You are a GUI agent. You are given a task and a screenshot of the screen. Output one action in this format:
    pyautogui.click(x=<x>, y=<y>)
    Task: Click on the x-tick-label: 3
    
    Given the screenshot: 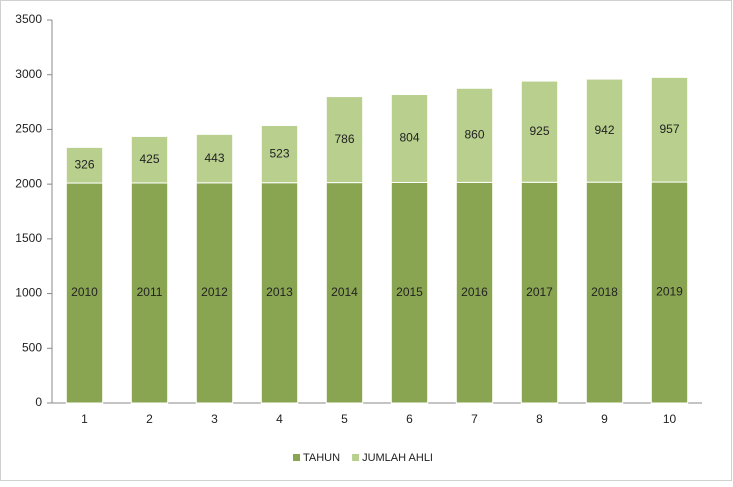 What is the action you would take?
    pyautogui.click(x=214, y=419)
    